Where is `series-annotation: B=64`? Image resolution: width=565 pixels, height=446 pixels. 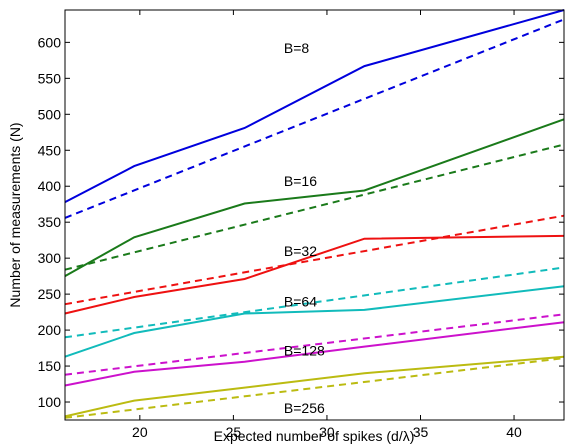 series-annotation: B=64 is located at coordinates (300, 301).